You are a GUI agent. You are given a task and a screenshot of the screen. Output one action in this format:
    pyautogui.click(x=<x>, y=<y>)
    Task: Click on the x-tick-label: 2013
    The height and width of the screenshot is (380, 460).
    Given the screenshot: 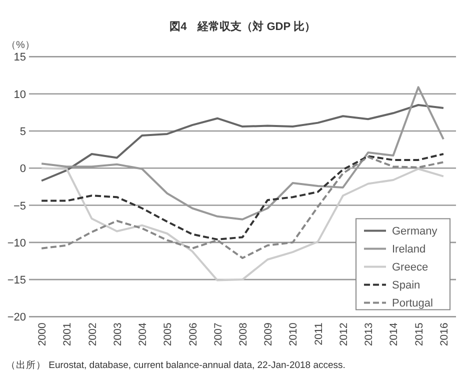 What is the action you would take?
    pyautogui.click(x=369, y=334)
    